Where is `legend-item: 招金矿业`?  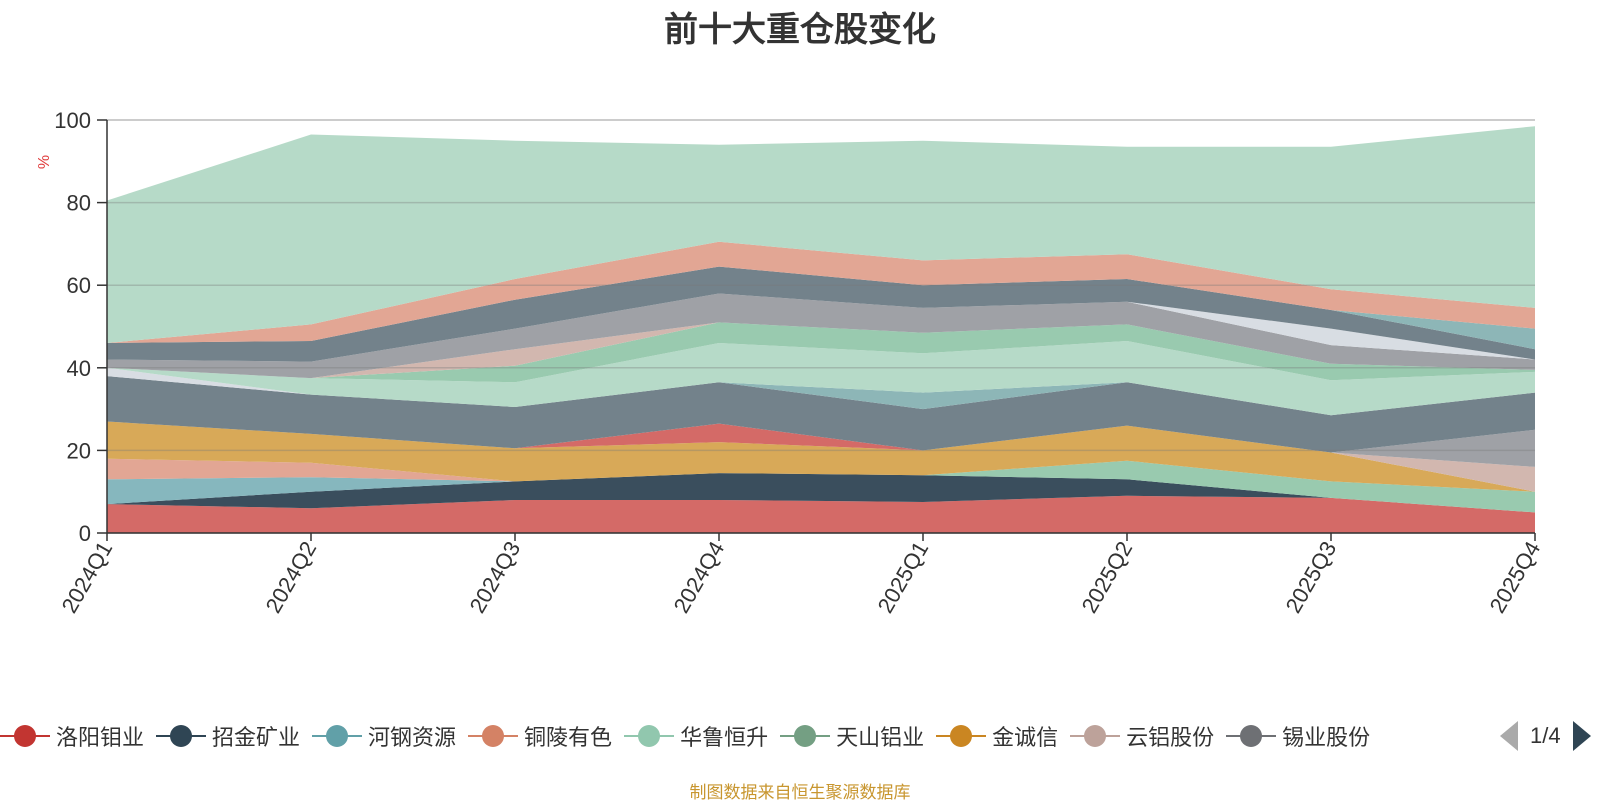 legend-item: 招金矿业 is located at coordinates (228, 736).